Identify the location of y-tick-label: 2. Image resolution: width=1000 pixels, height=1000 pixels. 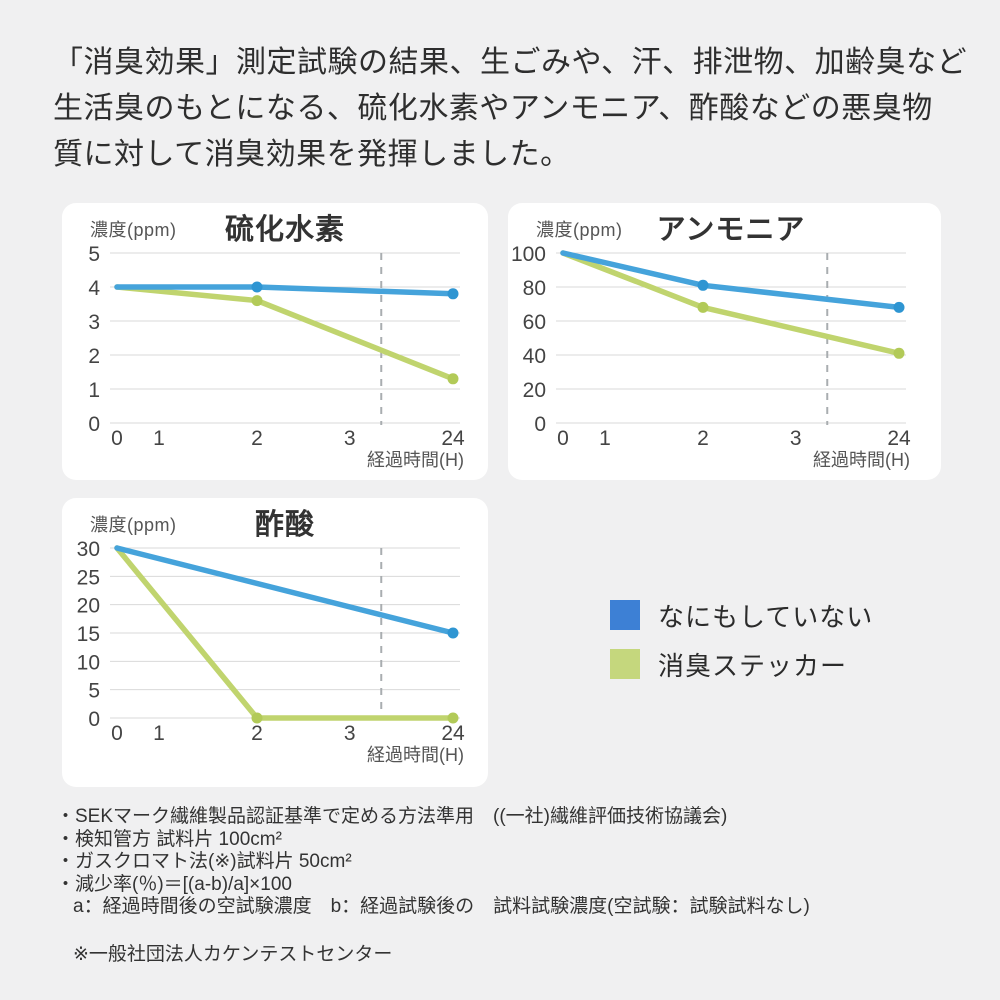
(94, 356).